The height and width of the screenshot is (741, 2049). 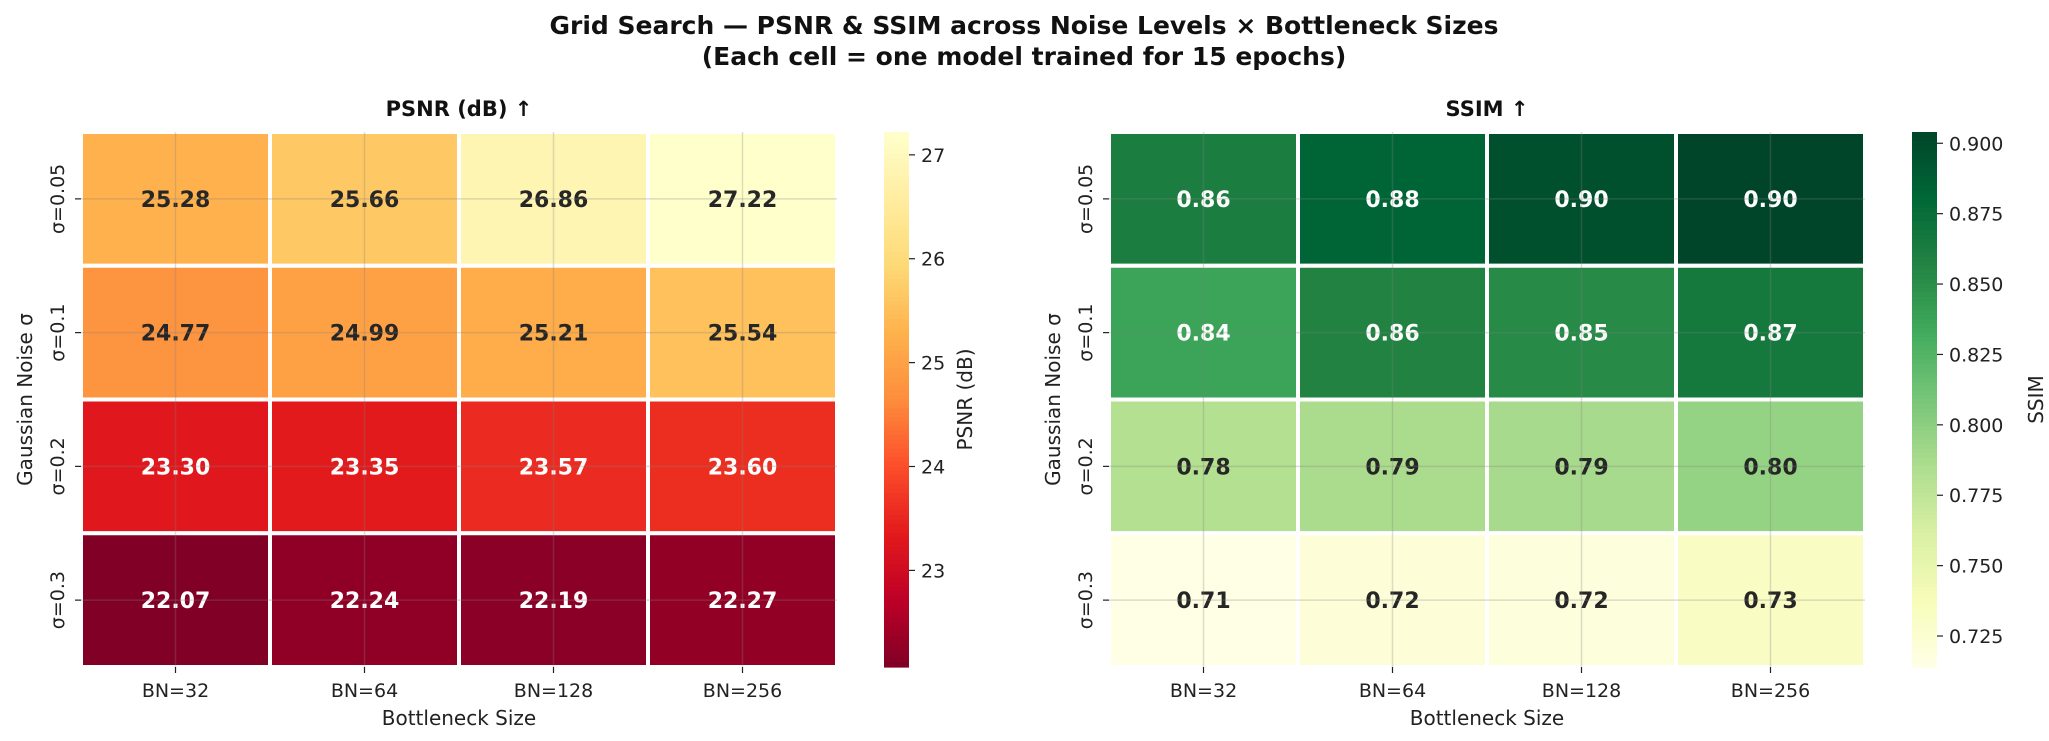 What do you see at coordinates (176, 467) in the screenshot?
I see `psnr-cell-label: 23.30` at bounding box center [176, 467].